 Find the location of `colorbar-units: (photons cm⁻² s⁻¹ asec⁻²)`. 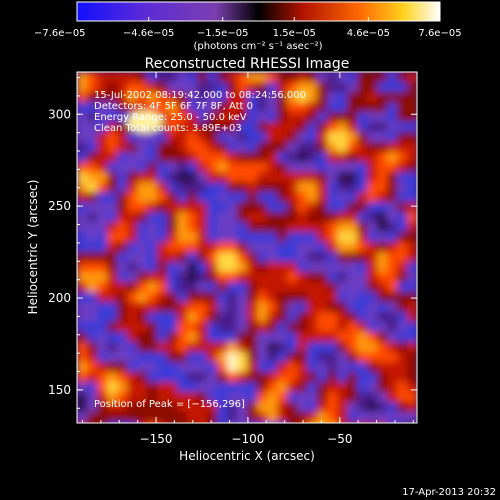

colorbar-units: (photons cm⁻² s⁻¹ asec⁻²) is located at coordinates (257, 46).